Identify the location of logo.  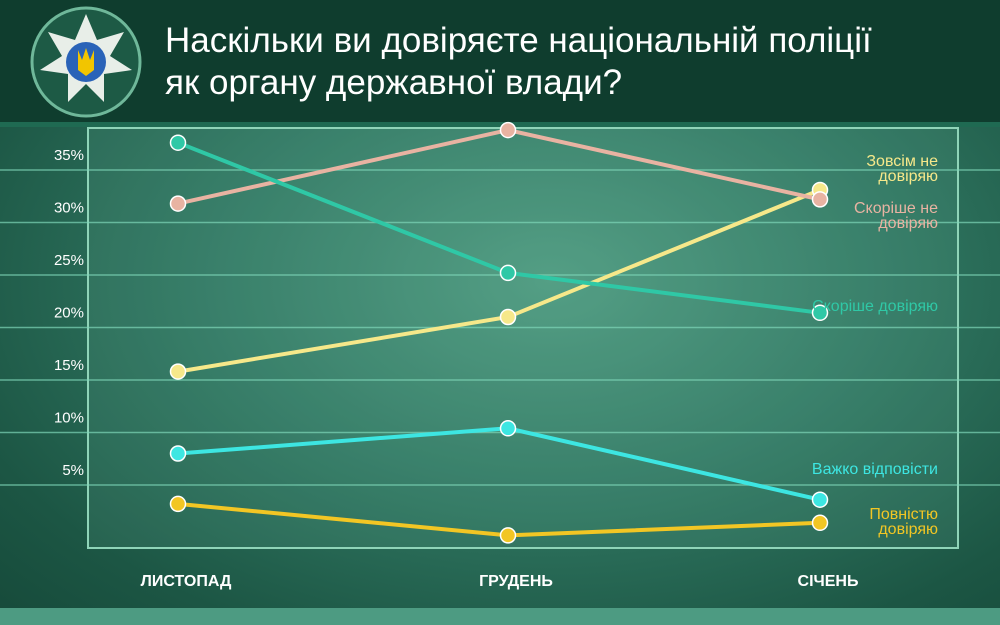
(86, 62).